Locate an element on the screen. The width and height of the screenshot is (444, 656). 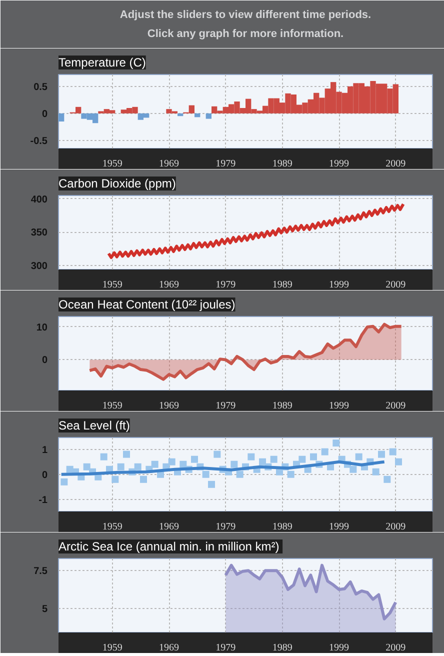
chart-title: Ocean Heat Content (10²² joules) is located at coordinates (147, 305).